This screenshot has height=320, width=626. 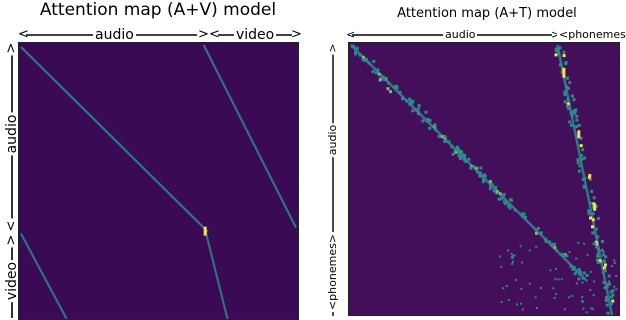 What do you see at coordinates (12, 134) in the screenshot?
I see `y-axis-label-audio-left: audio` at bounding box center [12, 134].